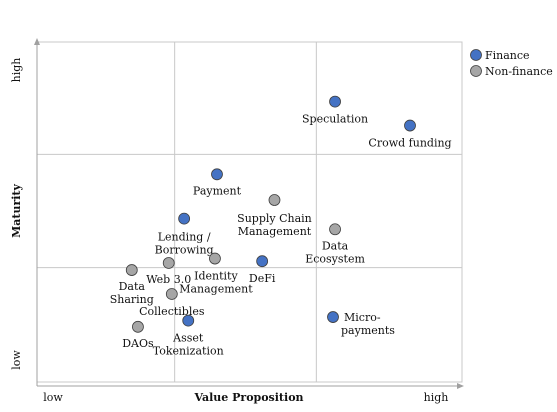  I want to click on point-label: Data Sharing, so click(132, 293).